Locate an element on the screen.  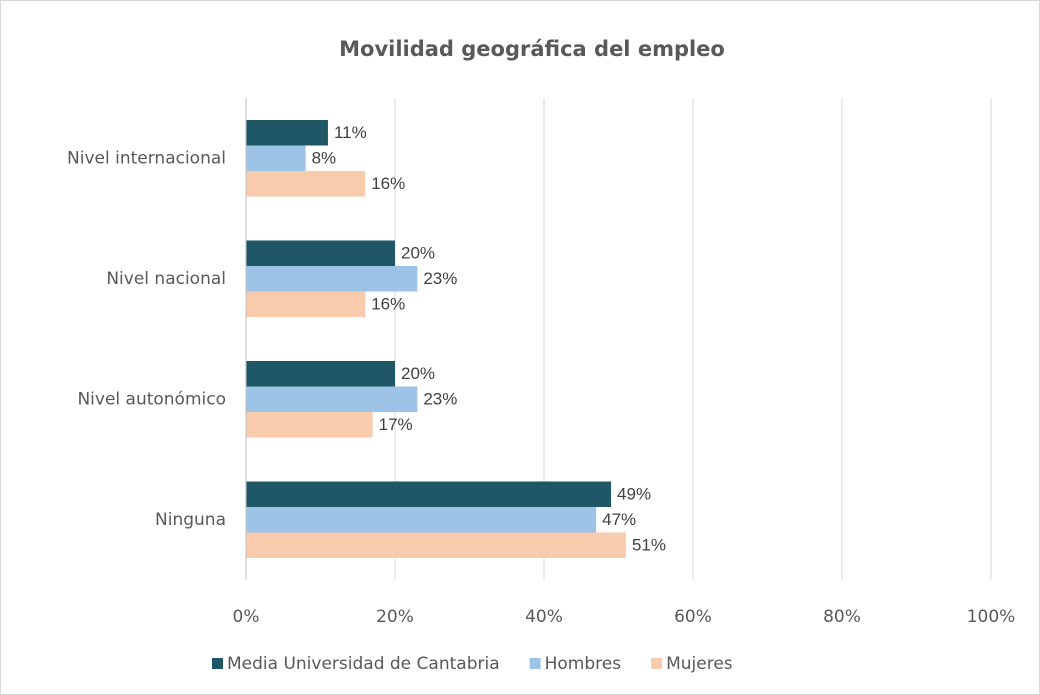
value-label: 49% is located at coordinates (634, 494).